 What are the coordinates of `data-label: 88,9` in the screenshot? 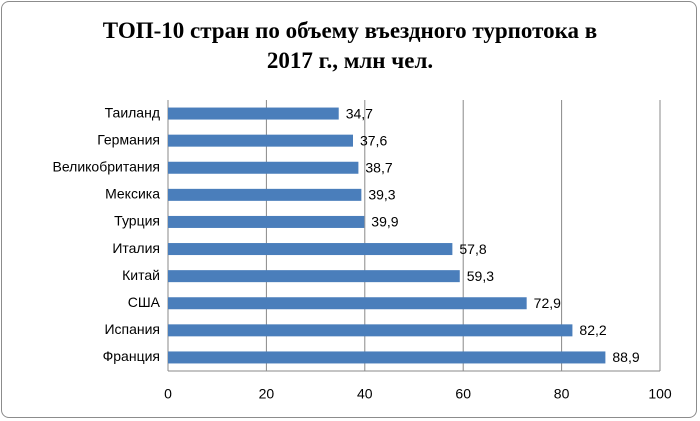 It's located at (625, 357).